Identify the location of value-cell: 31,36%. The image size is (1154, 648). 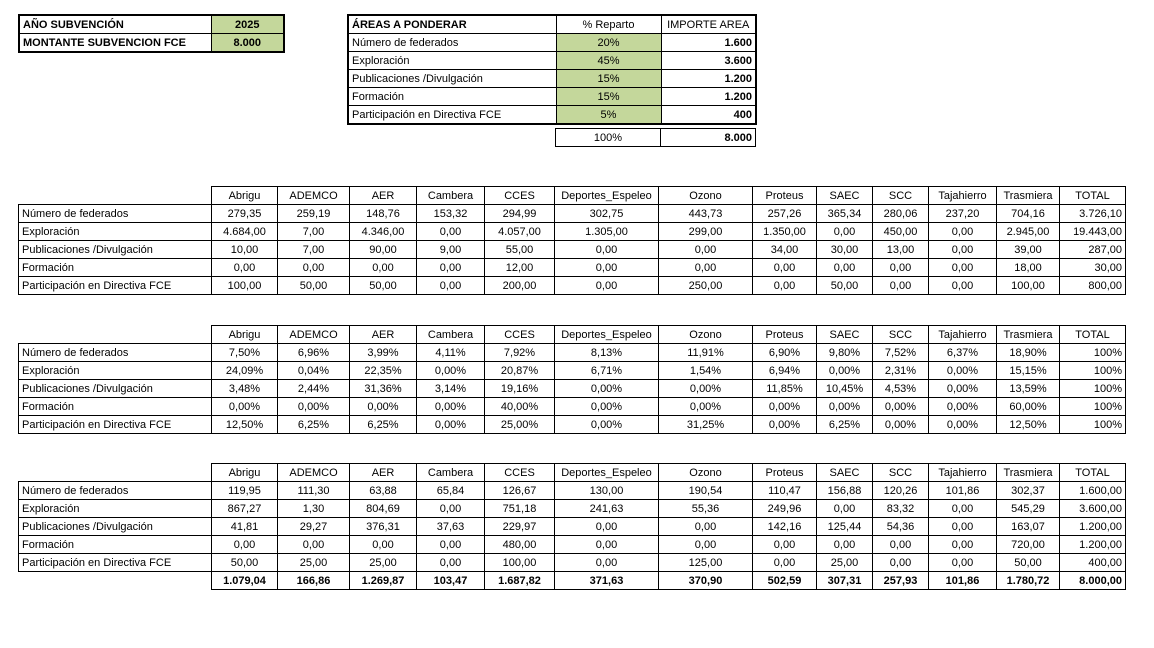
(383, 388).